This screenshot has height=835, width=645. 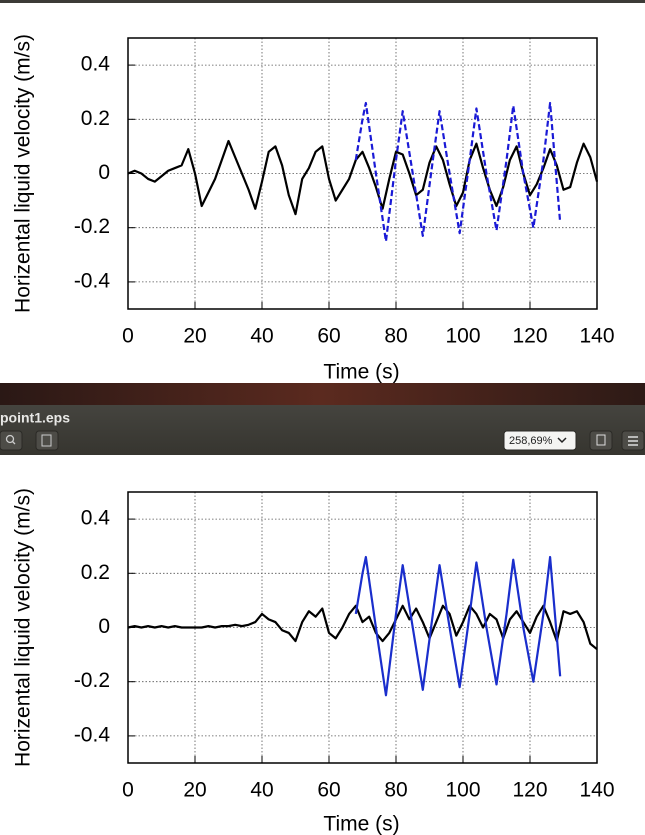 I want to click on page-icon, so click(x=46, y=440).